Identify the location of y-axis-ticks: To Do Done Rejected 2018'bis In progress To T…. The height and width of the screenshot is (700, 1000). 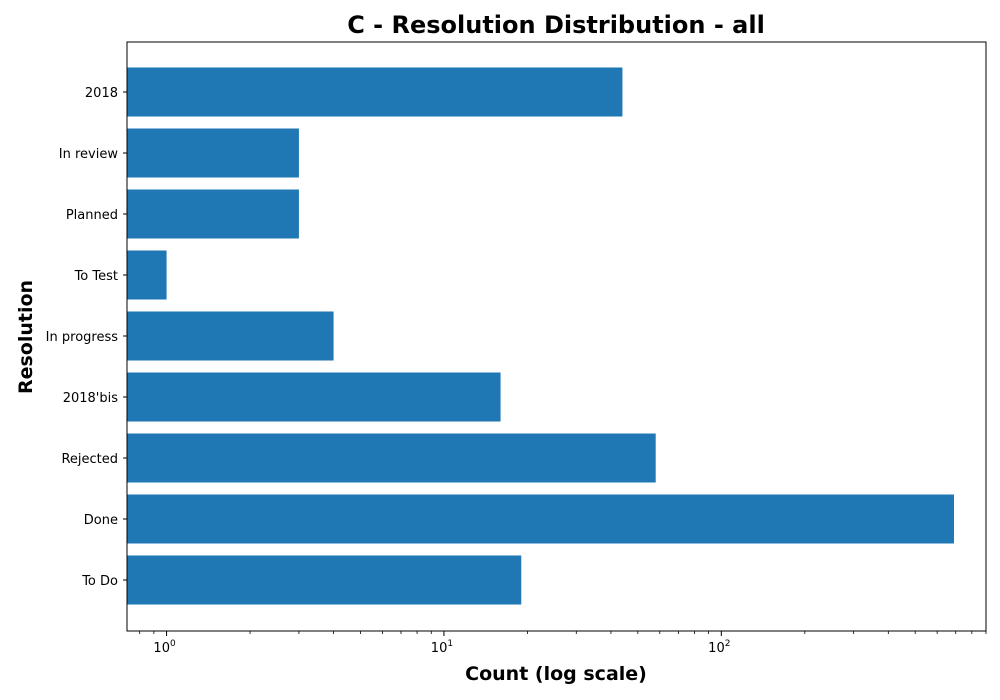
(86, 337).